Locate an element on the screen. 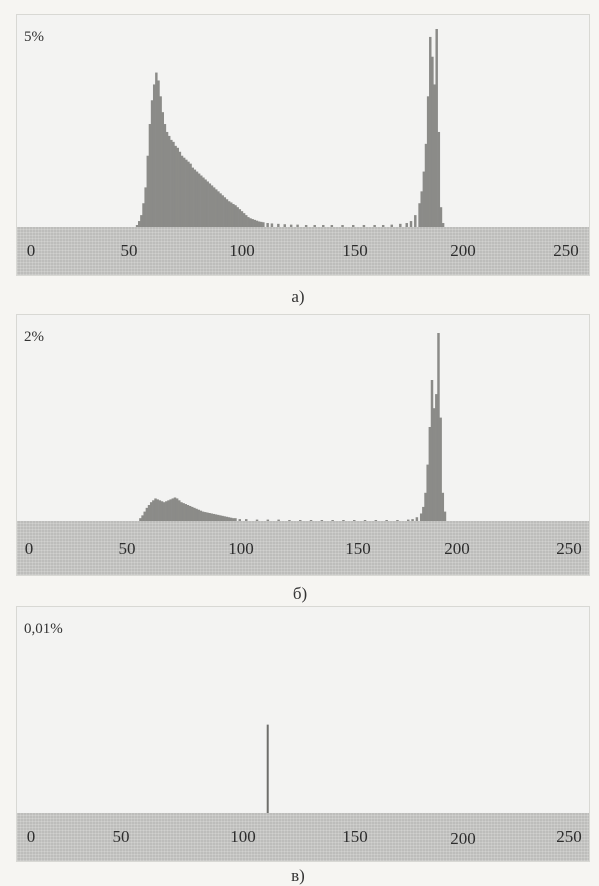 The image size is (599, 886). x-axis-strip-b: 0 50 100 150 200 250 is located at coordinates (303, 548).